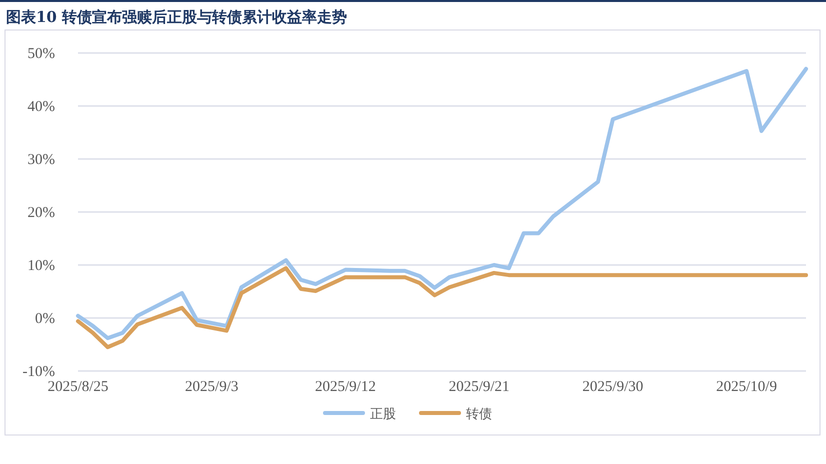 The height and width of the screenshot is (464, 826). Describe the element at coordinates (613, 387) in the screenshot. I see `x-tick-label: 2025/9/30` at that location.